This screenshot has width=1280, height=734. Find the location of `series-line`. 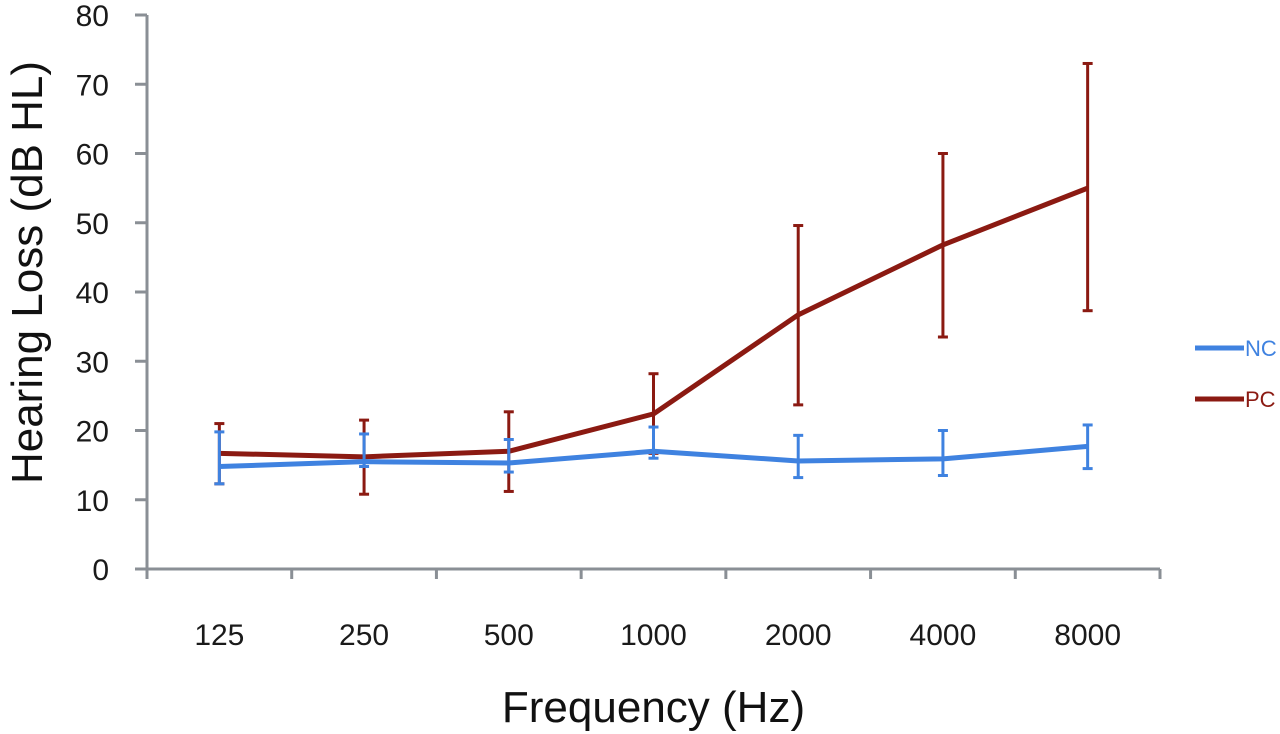

series-line is located at coordinates (653, 456).